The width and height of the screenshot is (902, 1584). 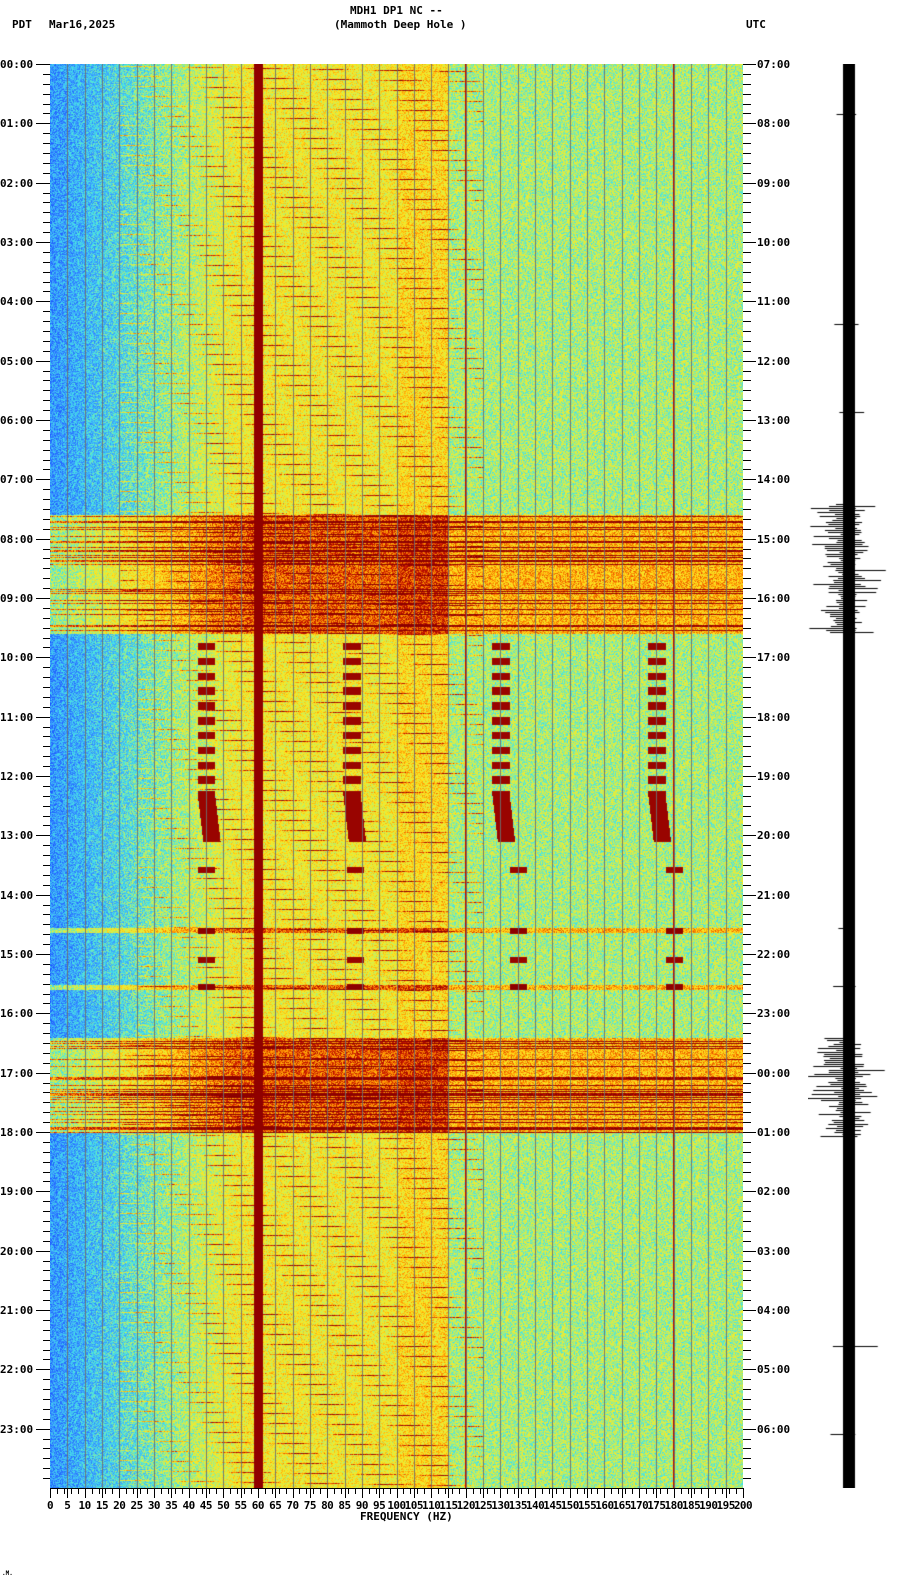 I want to click on x-tick-label: 20, so click(x=119, y=1505).